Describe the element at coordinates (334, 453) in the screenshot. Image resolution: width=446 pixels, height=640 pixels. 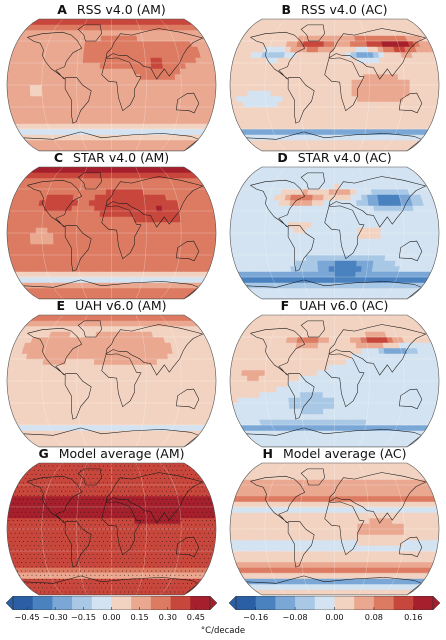
I see `panel-title: H Model average (AC)` at that location.